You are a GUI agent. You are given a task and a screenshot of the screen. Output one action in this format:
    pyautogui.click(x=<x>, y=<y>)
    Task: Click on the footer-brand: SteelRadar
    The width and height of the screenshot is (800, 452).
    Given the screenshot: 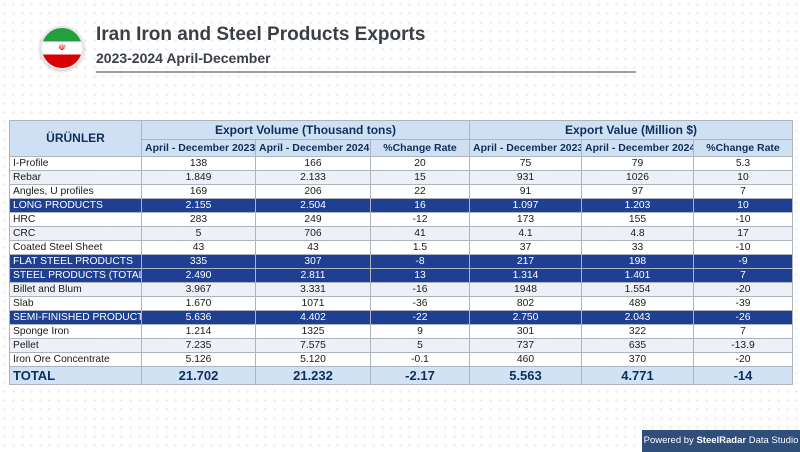 What is the action you would take?
    pyautogui.click(x=721, y=440)
    